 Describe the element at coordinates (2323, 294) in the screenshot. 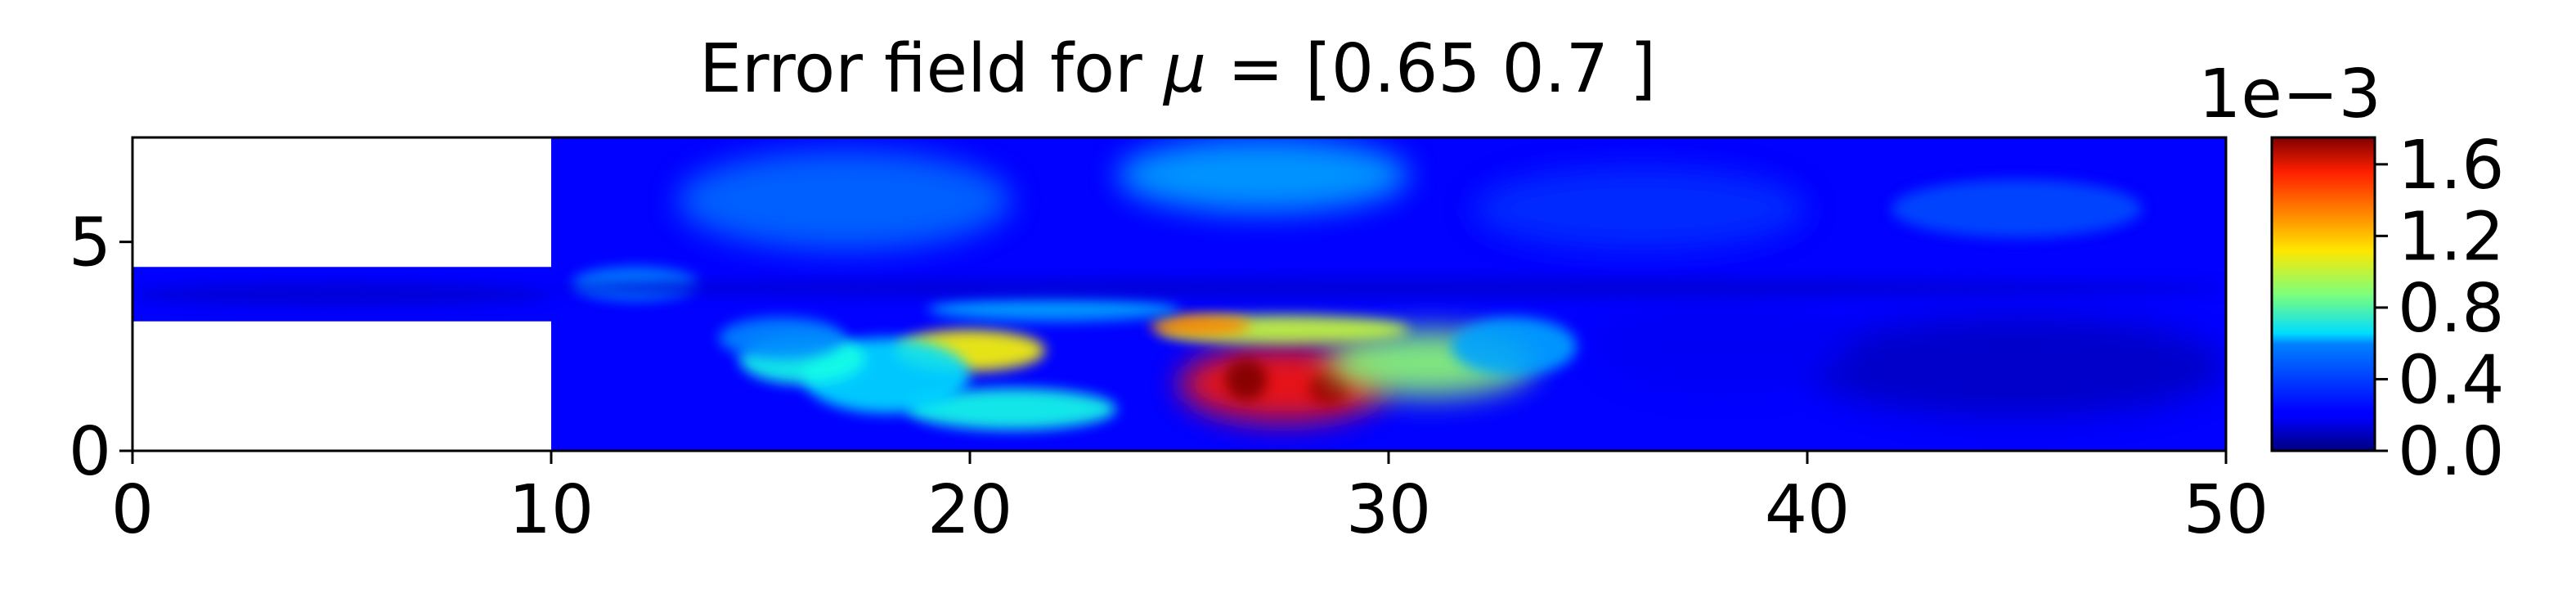

I see `colorbar-gradient` at that location.